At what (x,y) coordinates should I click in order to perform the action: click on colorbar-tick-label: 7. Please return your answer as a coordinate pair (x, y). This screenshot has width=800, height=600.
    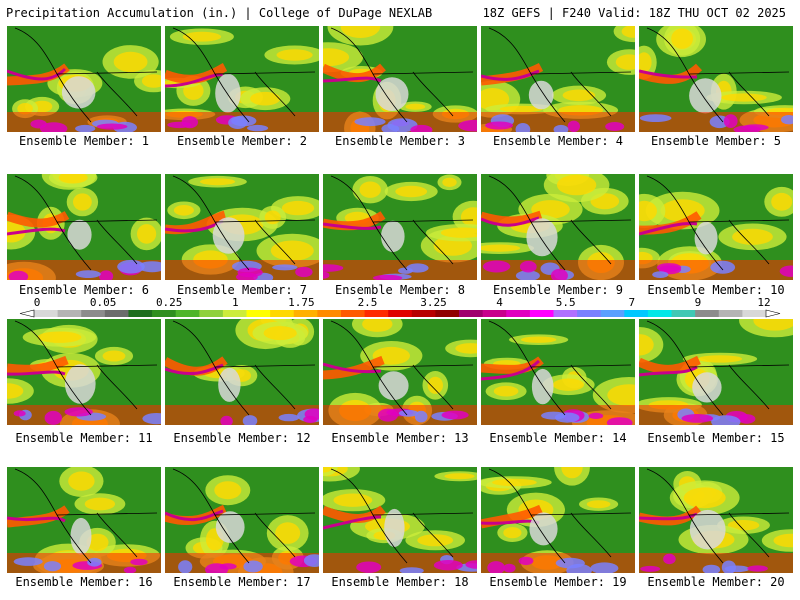
    Looking at the image, I should click on (631, 302).